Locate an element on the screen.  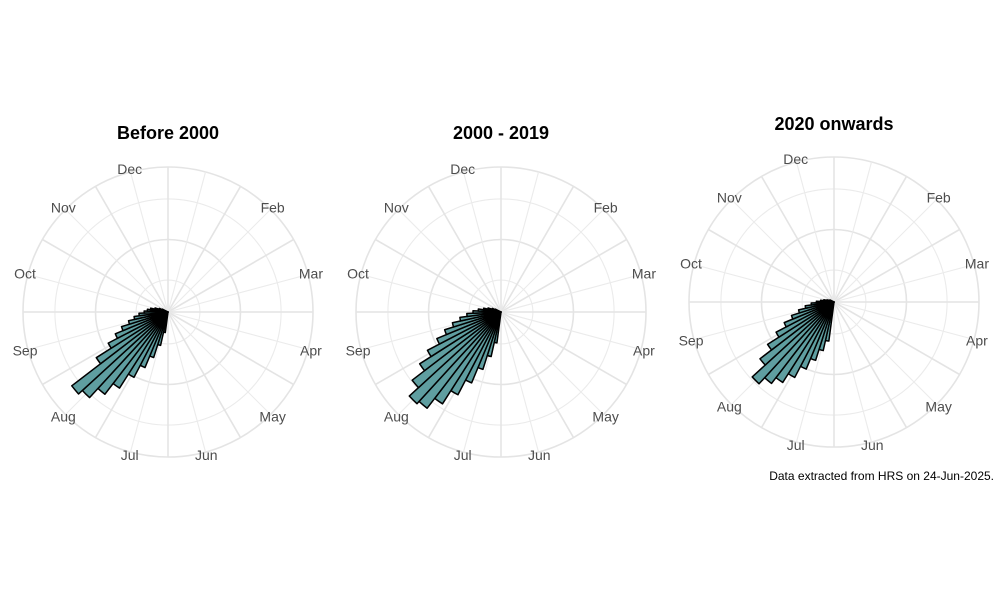
panel-title: Before 2000 is located at coordinates (168, 133).